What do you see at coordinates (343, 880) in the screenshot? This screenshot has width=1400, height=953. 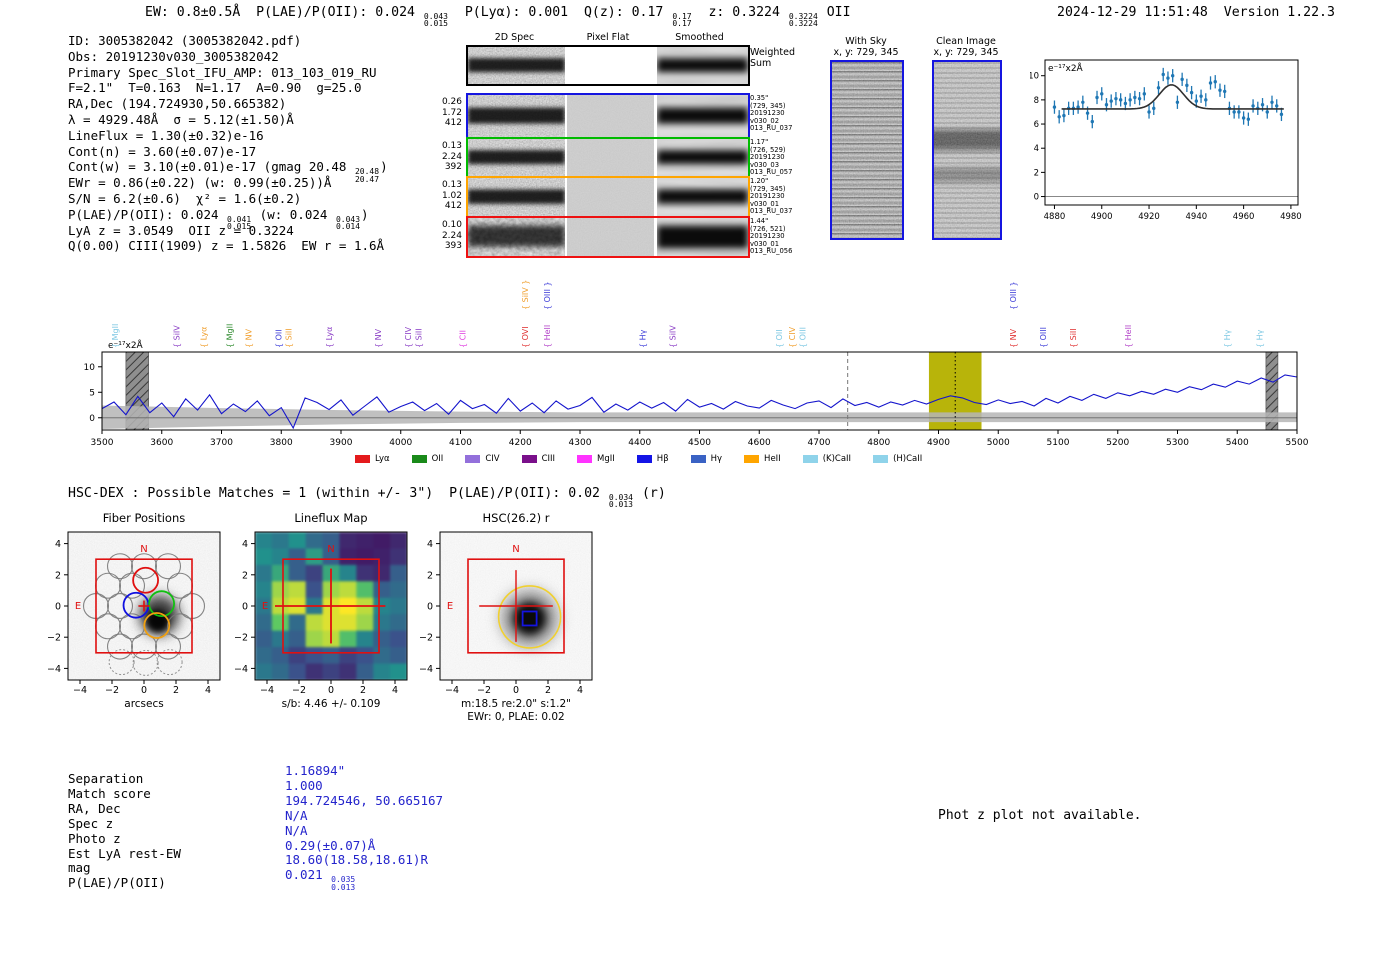 I see `uncertainty-upper: 0.035` at bounding box center [343, 880].